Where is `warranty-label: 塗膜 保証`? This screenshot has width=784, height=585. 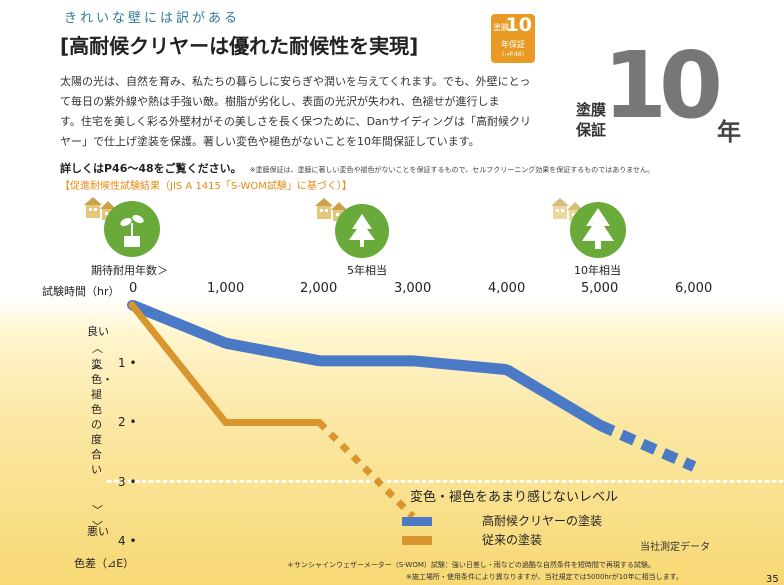
warranty-label: 塗膜 保証 is located at coordinates (591, 120).